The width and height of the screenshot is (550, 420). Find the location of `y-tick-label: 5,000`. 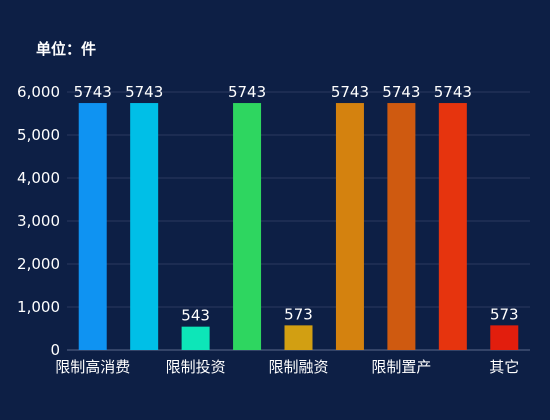

y-tick-label: 5,000 is located at coordinates (38, 135).